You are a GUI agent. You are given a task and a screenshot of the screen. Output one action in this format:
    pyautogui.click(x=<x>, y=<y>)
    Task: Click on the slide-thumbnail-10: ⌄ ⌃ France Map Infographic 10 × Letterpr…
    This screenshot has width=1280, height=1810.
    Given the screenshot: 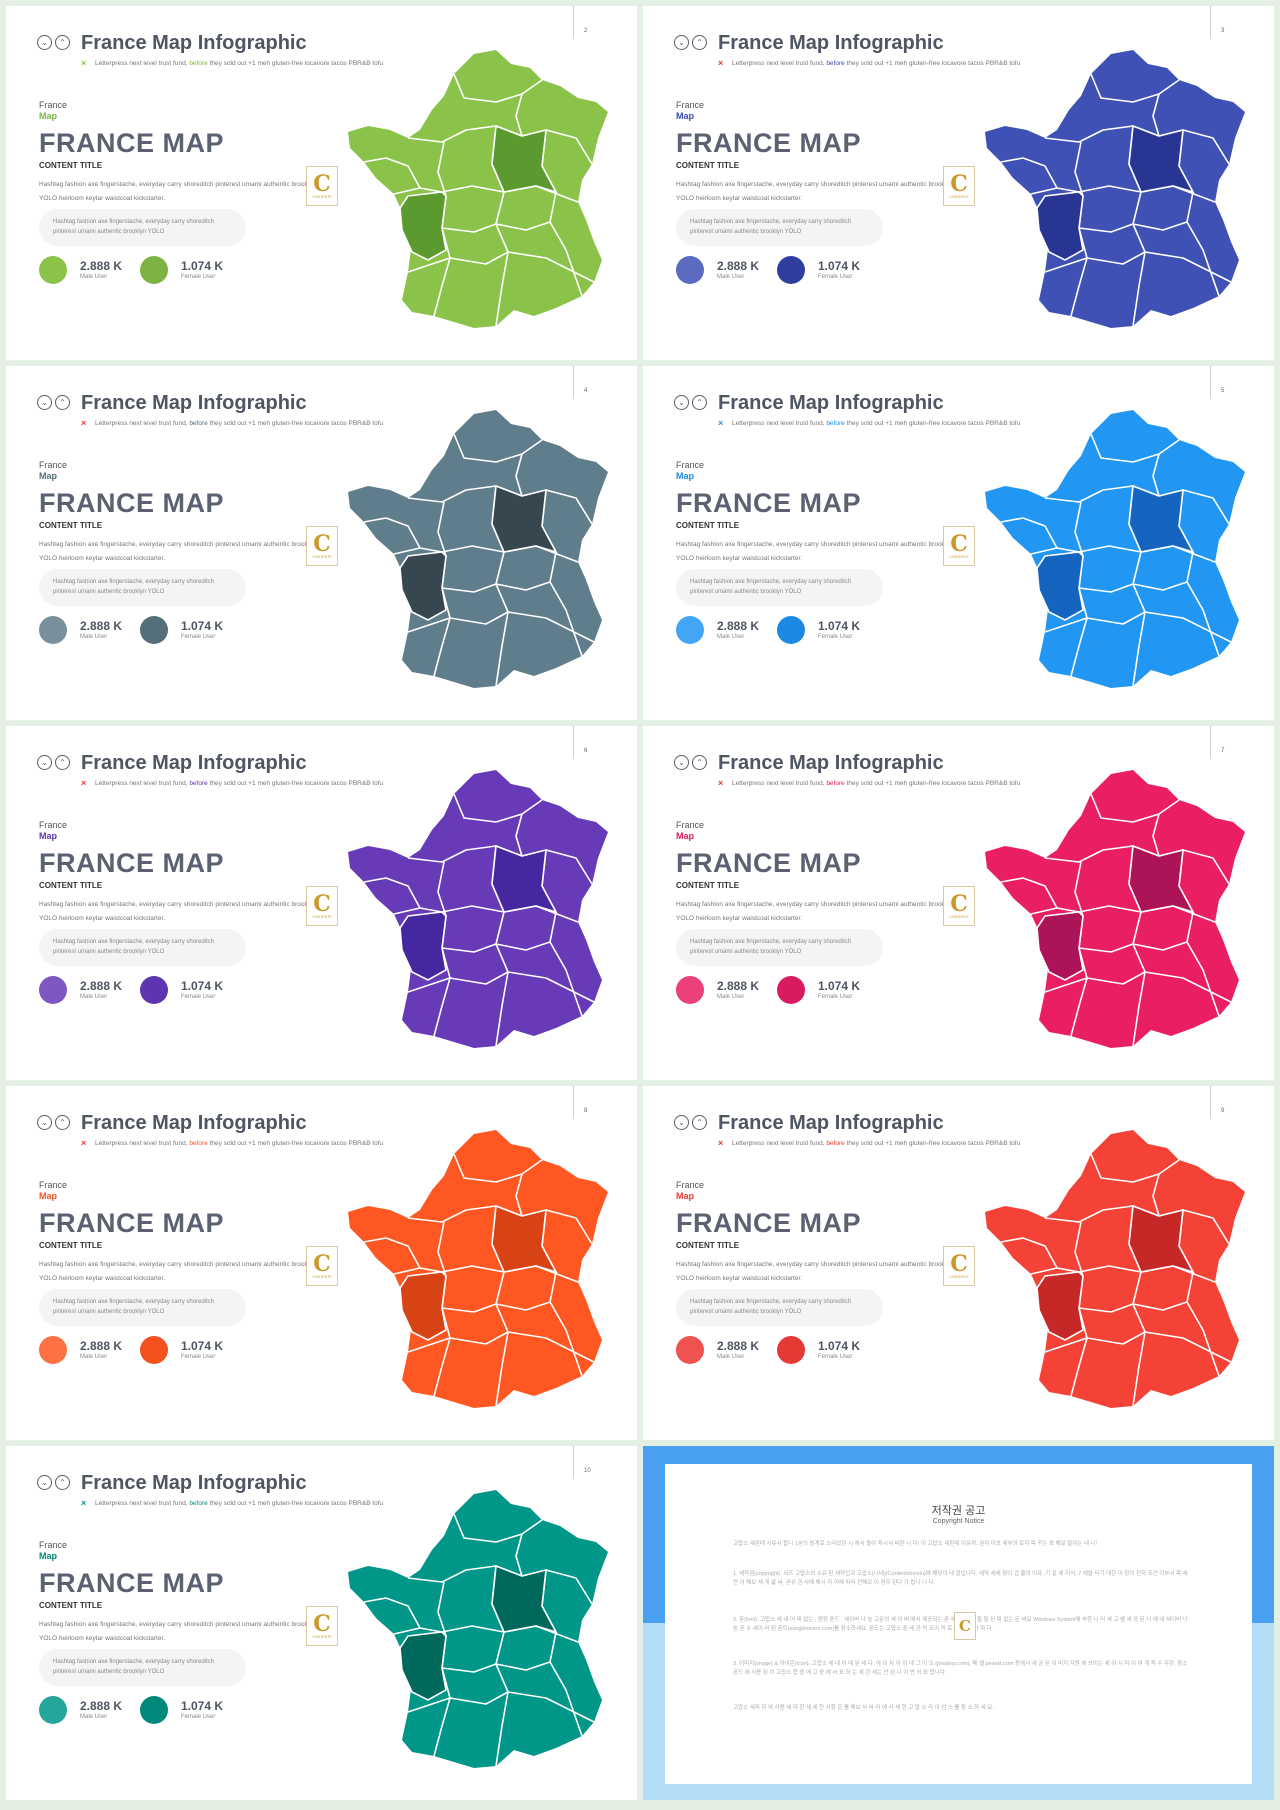 What is the action you would take?
    pyautogui.click(x=321, y=1623)
    